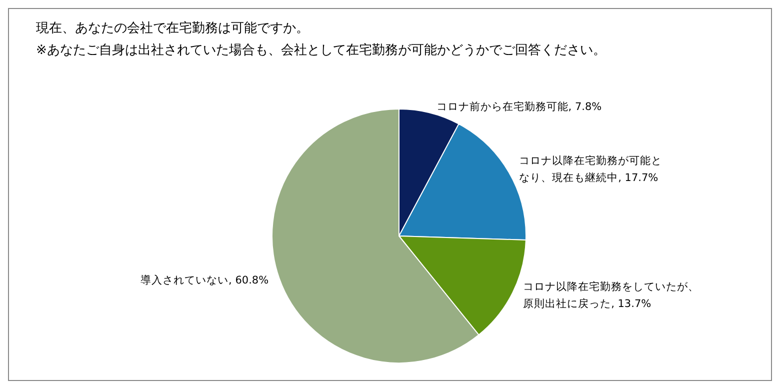 This screenshot has height=389, width=780. Describe the element at coordinates (611, 295) in the screenshot. I see `slice-label: コロナ以降在宅勤務をしていたが、原則出社に戻った, 13.7%` at that location.